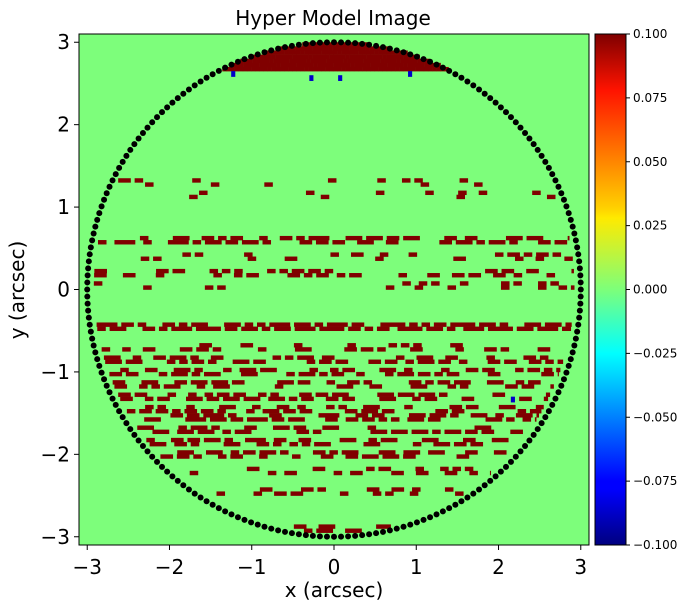  Describe the element at coordinates (610, 289) in the screenshot. I see `colorbar-gradient` at that location.